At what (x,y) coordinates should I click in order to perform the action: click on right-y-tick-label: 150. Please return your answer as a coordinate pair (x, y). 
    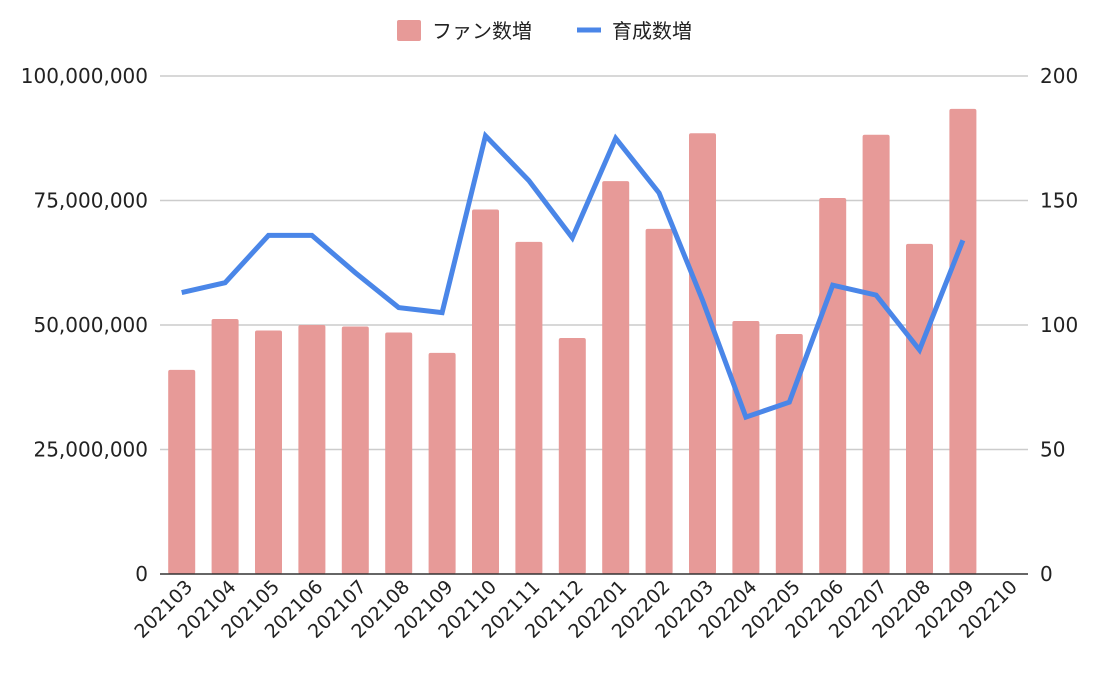
    Looking at the image, I should click on (1059, 201).